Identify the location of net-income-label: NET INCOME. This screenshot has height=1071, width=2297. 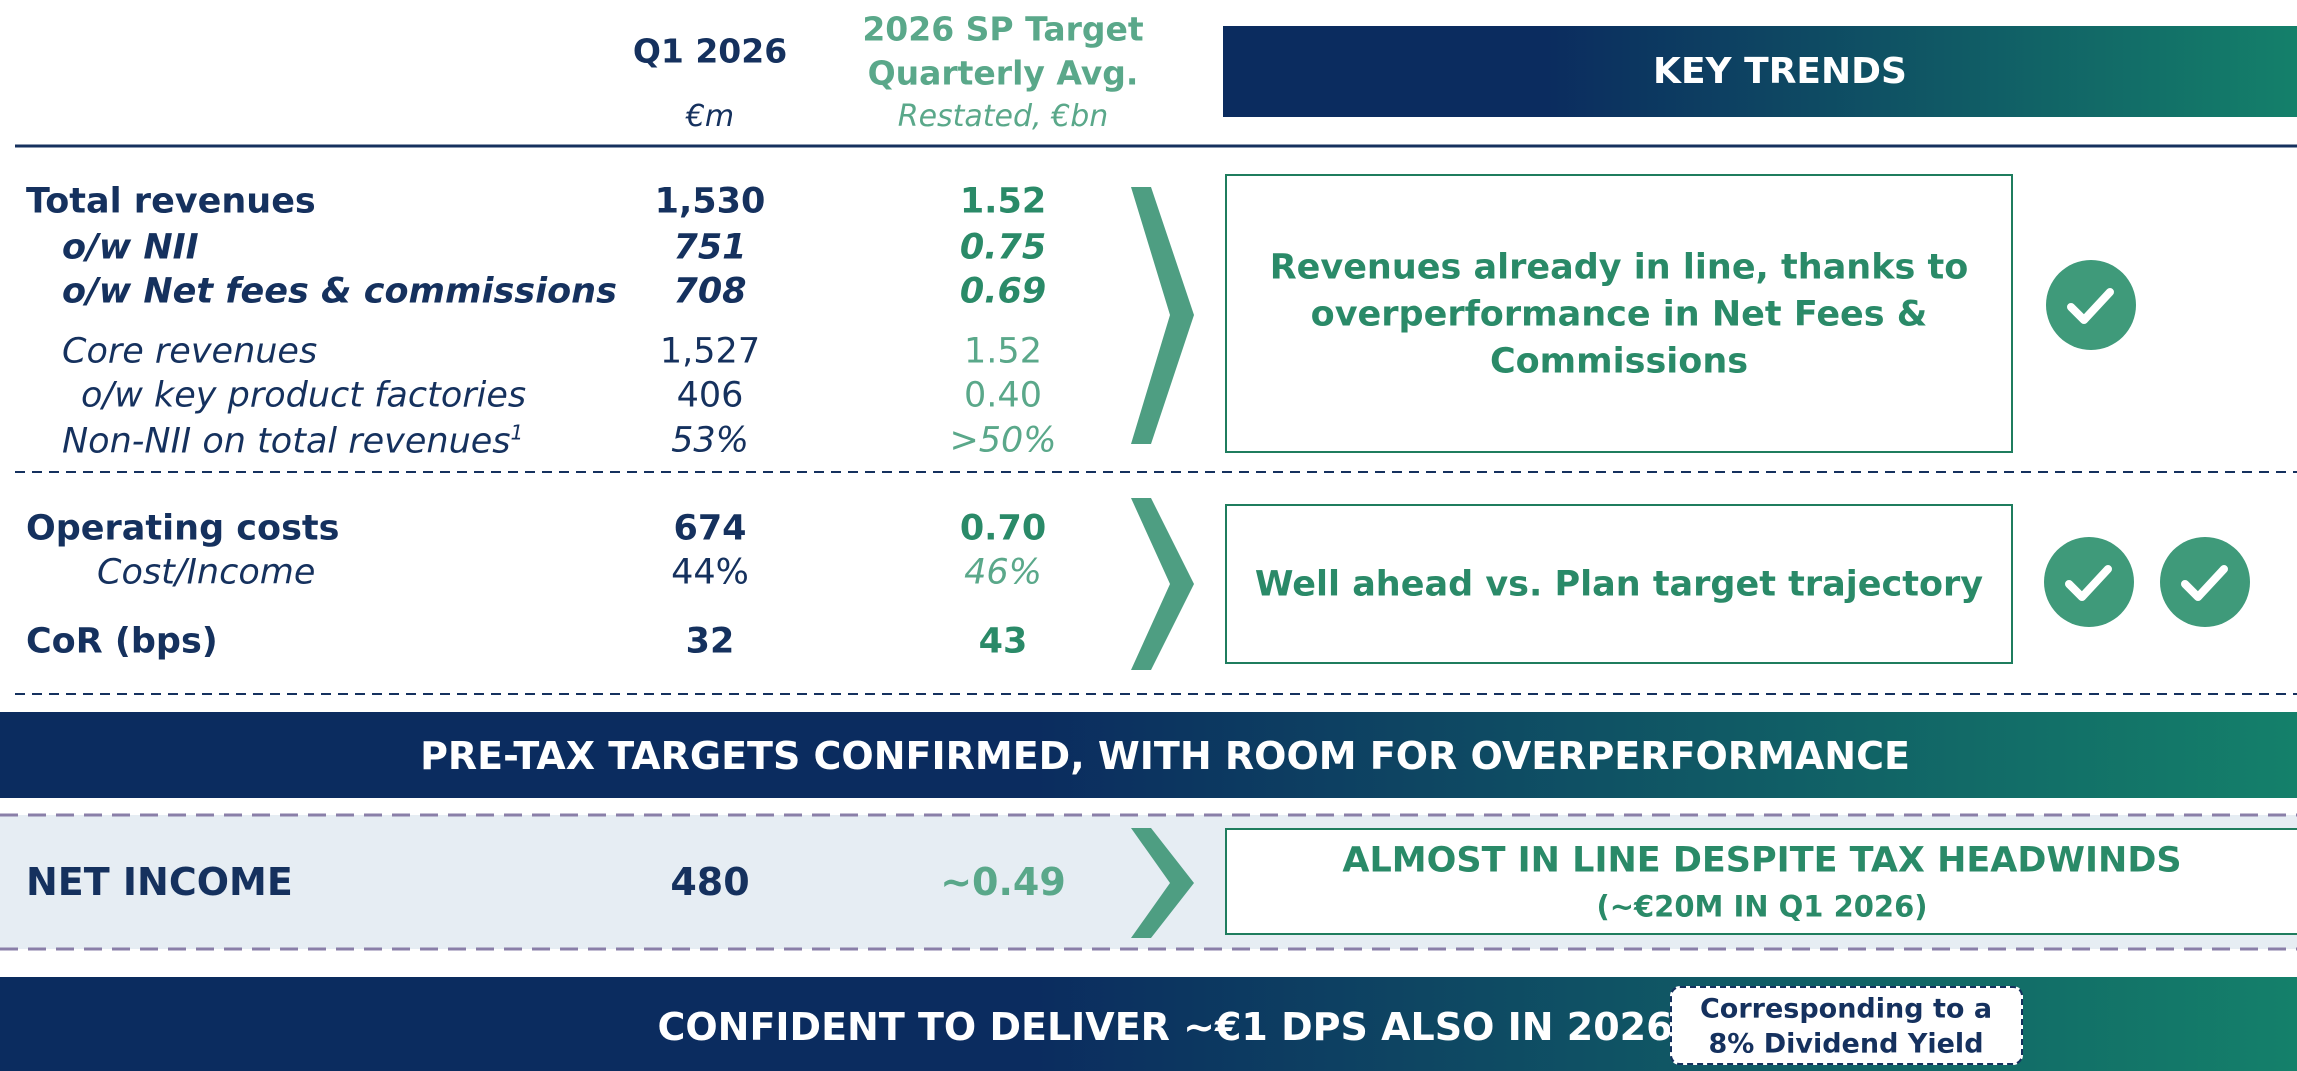
(159, 882).